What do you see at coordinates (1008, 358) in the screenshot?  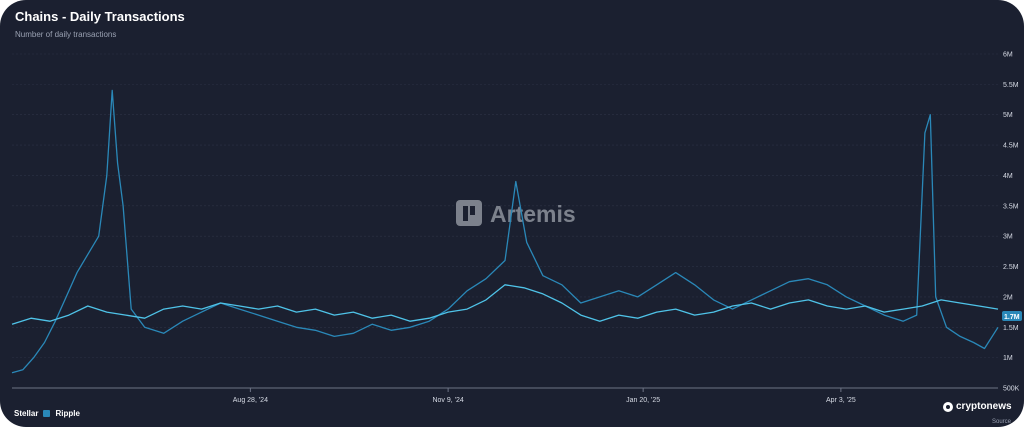 I see `y-tick-label: 1M` at bounding box center [1008, 358].